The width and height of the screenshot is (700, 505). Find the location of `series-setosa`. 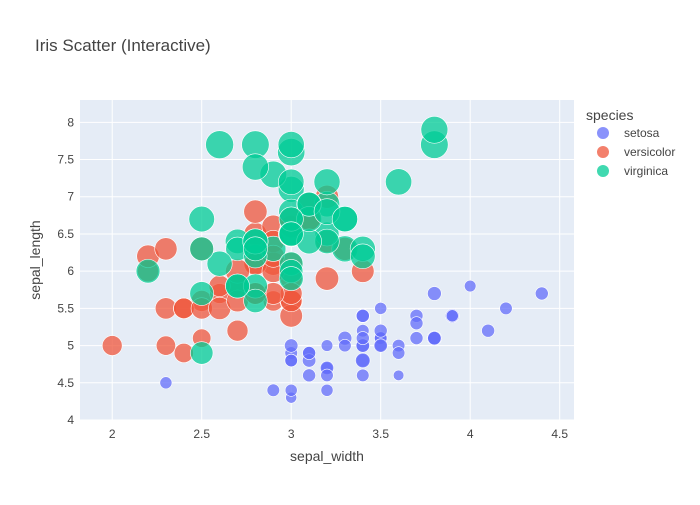

series-setosa is located at coordinates (354, 341).